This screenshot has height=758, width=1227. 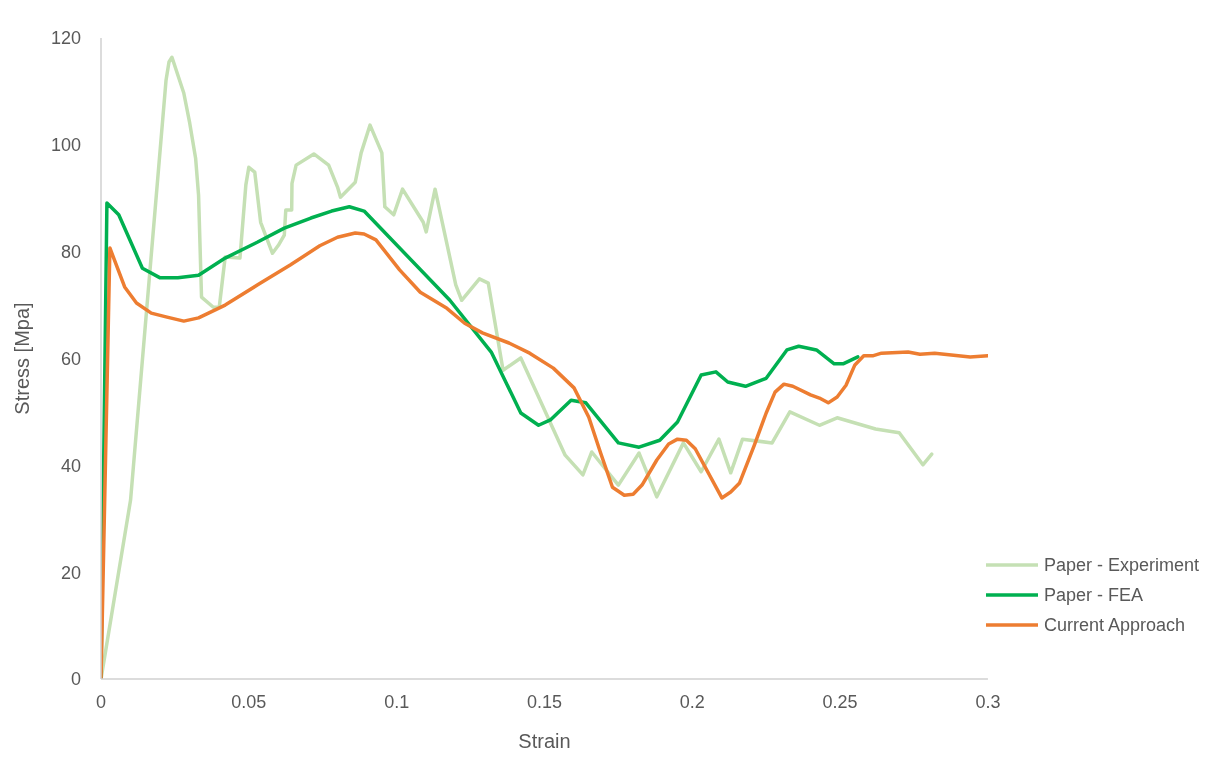 I want to click on y-tick-label: 120, so click(x=65, y=38).